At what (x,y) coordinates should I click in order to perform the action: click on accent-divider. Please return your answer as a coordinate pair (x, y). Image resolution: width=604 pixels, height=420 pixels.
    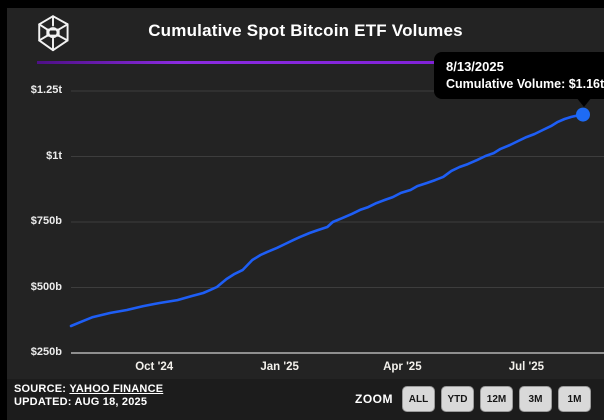
    Looking at the image, I should click on (320, 62).